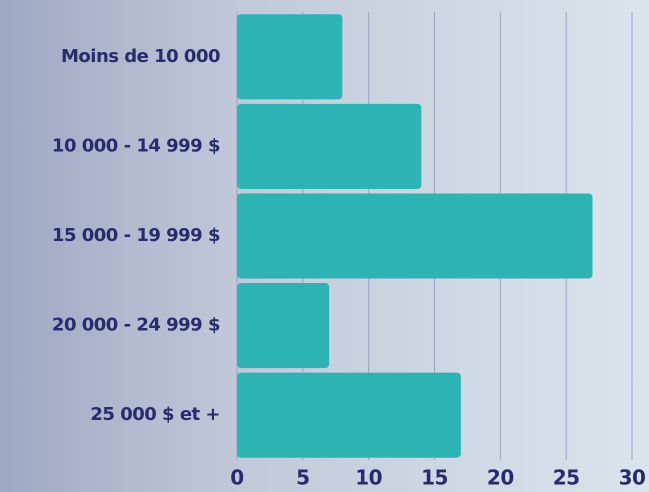 The image size is (649, 492). What do you see at coordinates (302, 478) in the screenshot?
I see `x-tick-label: 5` at bounding box center [302, 478].